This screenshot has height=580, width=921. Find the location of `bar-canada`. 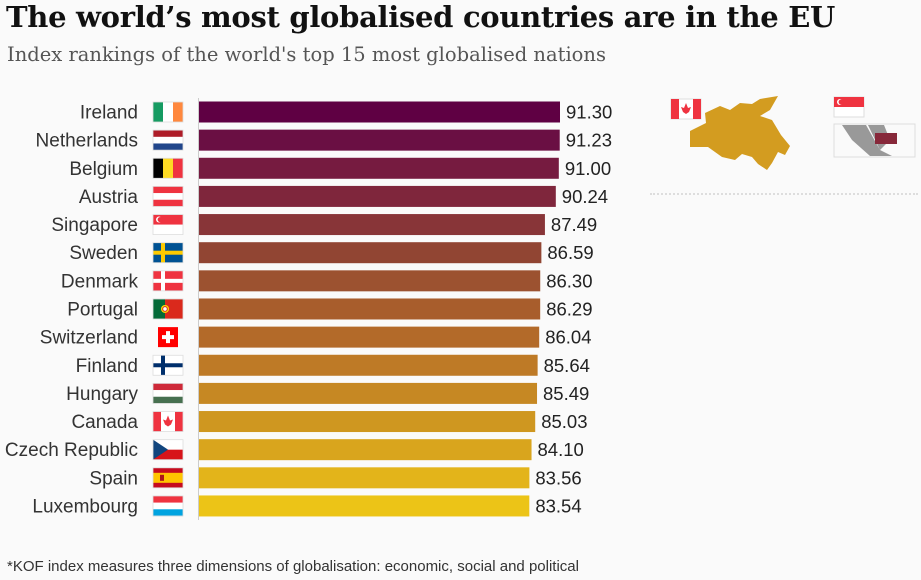

bar-canada is located at coordinates (367, 422).